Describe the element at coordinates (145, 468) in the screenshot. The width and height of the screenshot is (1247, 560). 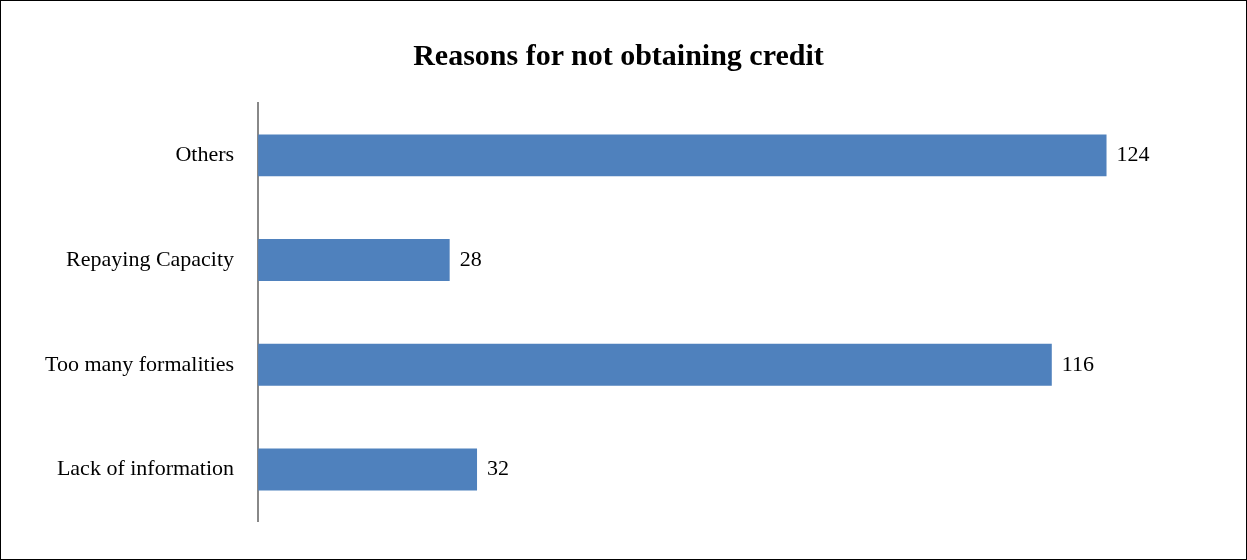
I see `y-tick-label: Lack of information` at that location.